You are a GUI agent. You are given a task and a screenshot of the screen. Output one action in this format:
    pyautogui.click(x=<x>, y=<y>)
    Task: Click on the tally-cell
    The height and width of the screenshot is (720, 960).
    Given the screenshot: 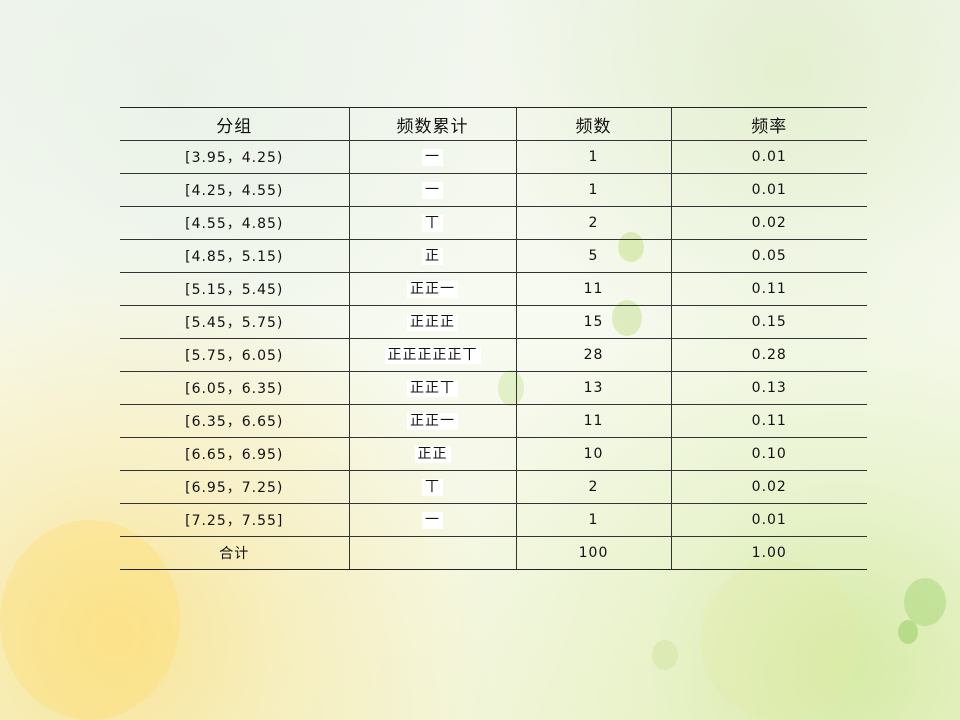 What is the action you would take?
    pyautogui.click(x=432, y=553)
    